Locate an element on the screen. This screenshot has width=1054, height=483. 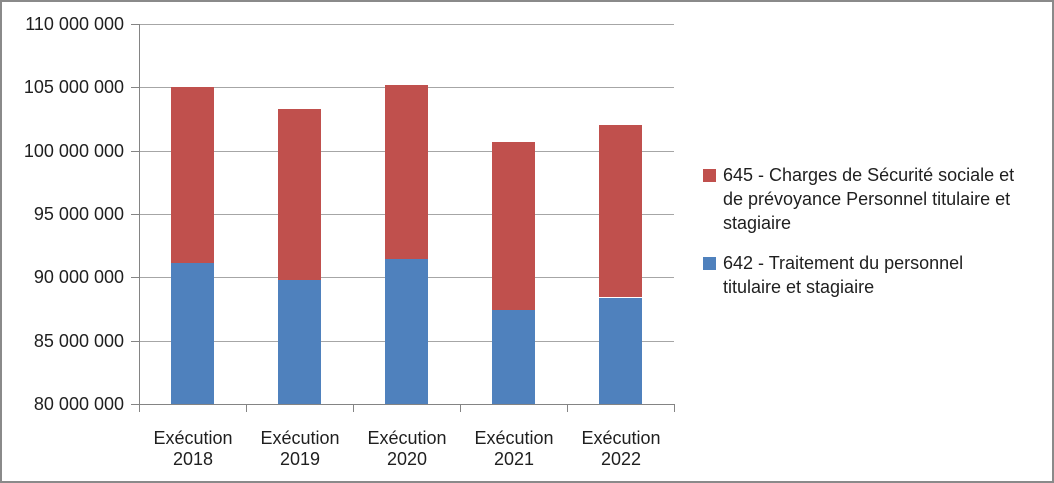
y-gridline is located at coordinates (406, 24).